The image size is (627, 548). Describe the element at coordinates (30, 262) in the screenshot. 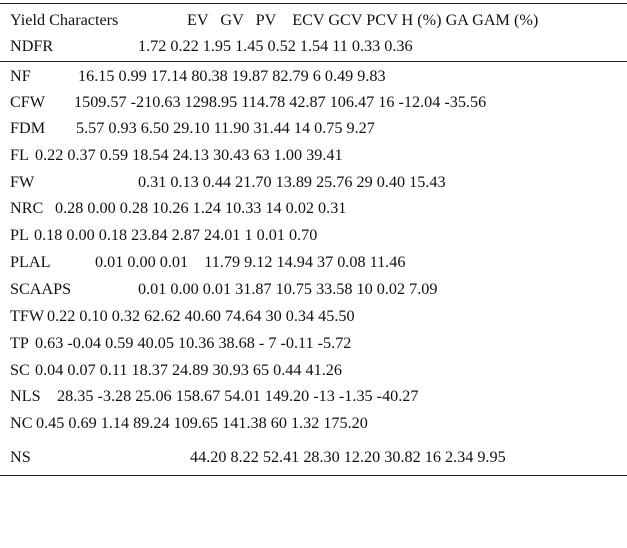

I see `row-name: PLAL` at that location.